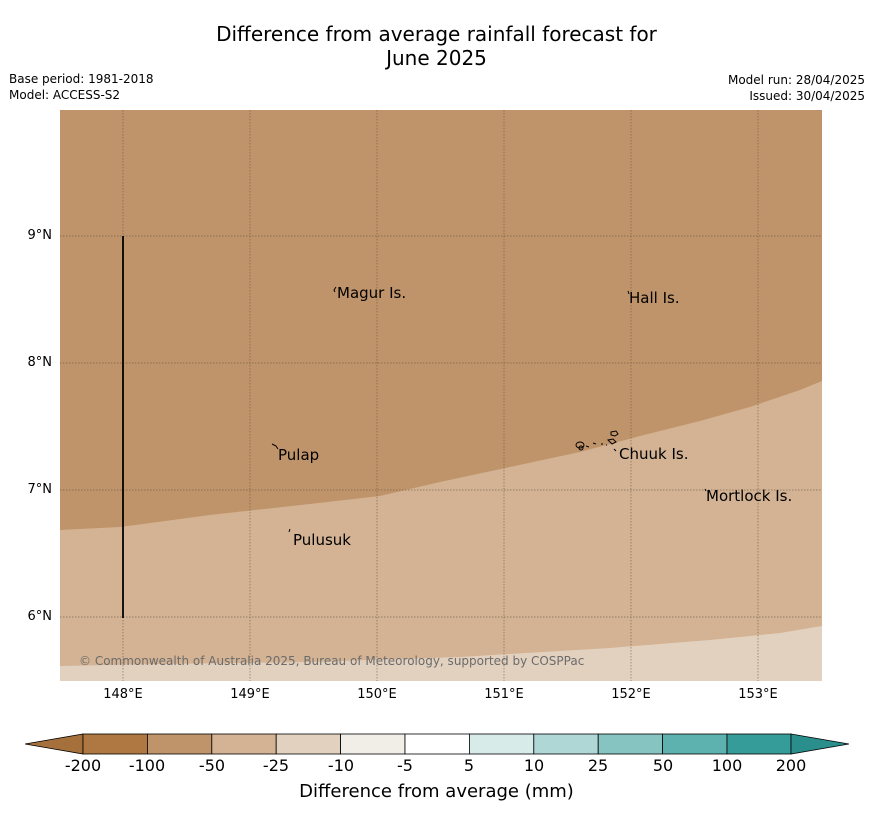 The image size is (873, 816). What do you see at coordinates (628, 292) in the screenshot?
I see `hall-island-shape` at bounding box center [628, 292].